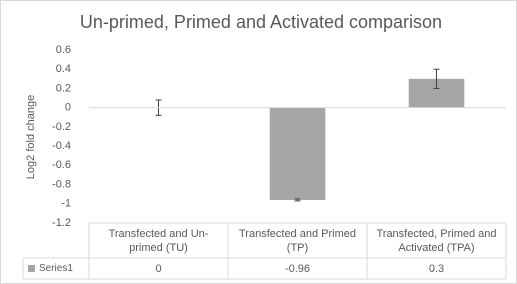 Image resolution: width=517 pixels, height=284 pixels. What do you see at coordinates (31, 137) in the screenshot?
I see `y-axis-label: Log2 fold change` at bounding box center [31, 137].